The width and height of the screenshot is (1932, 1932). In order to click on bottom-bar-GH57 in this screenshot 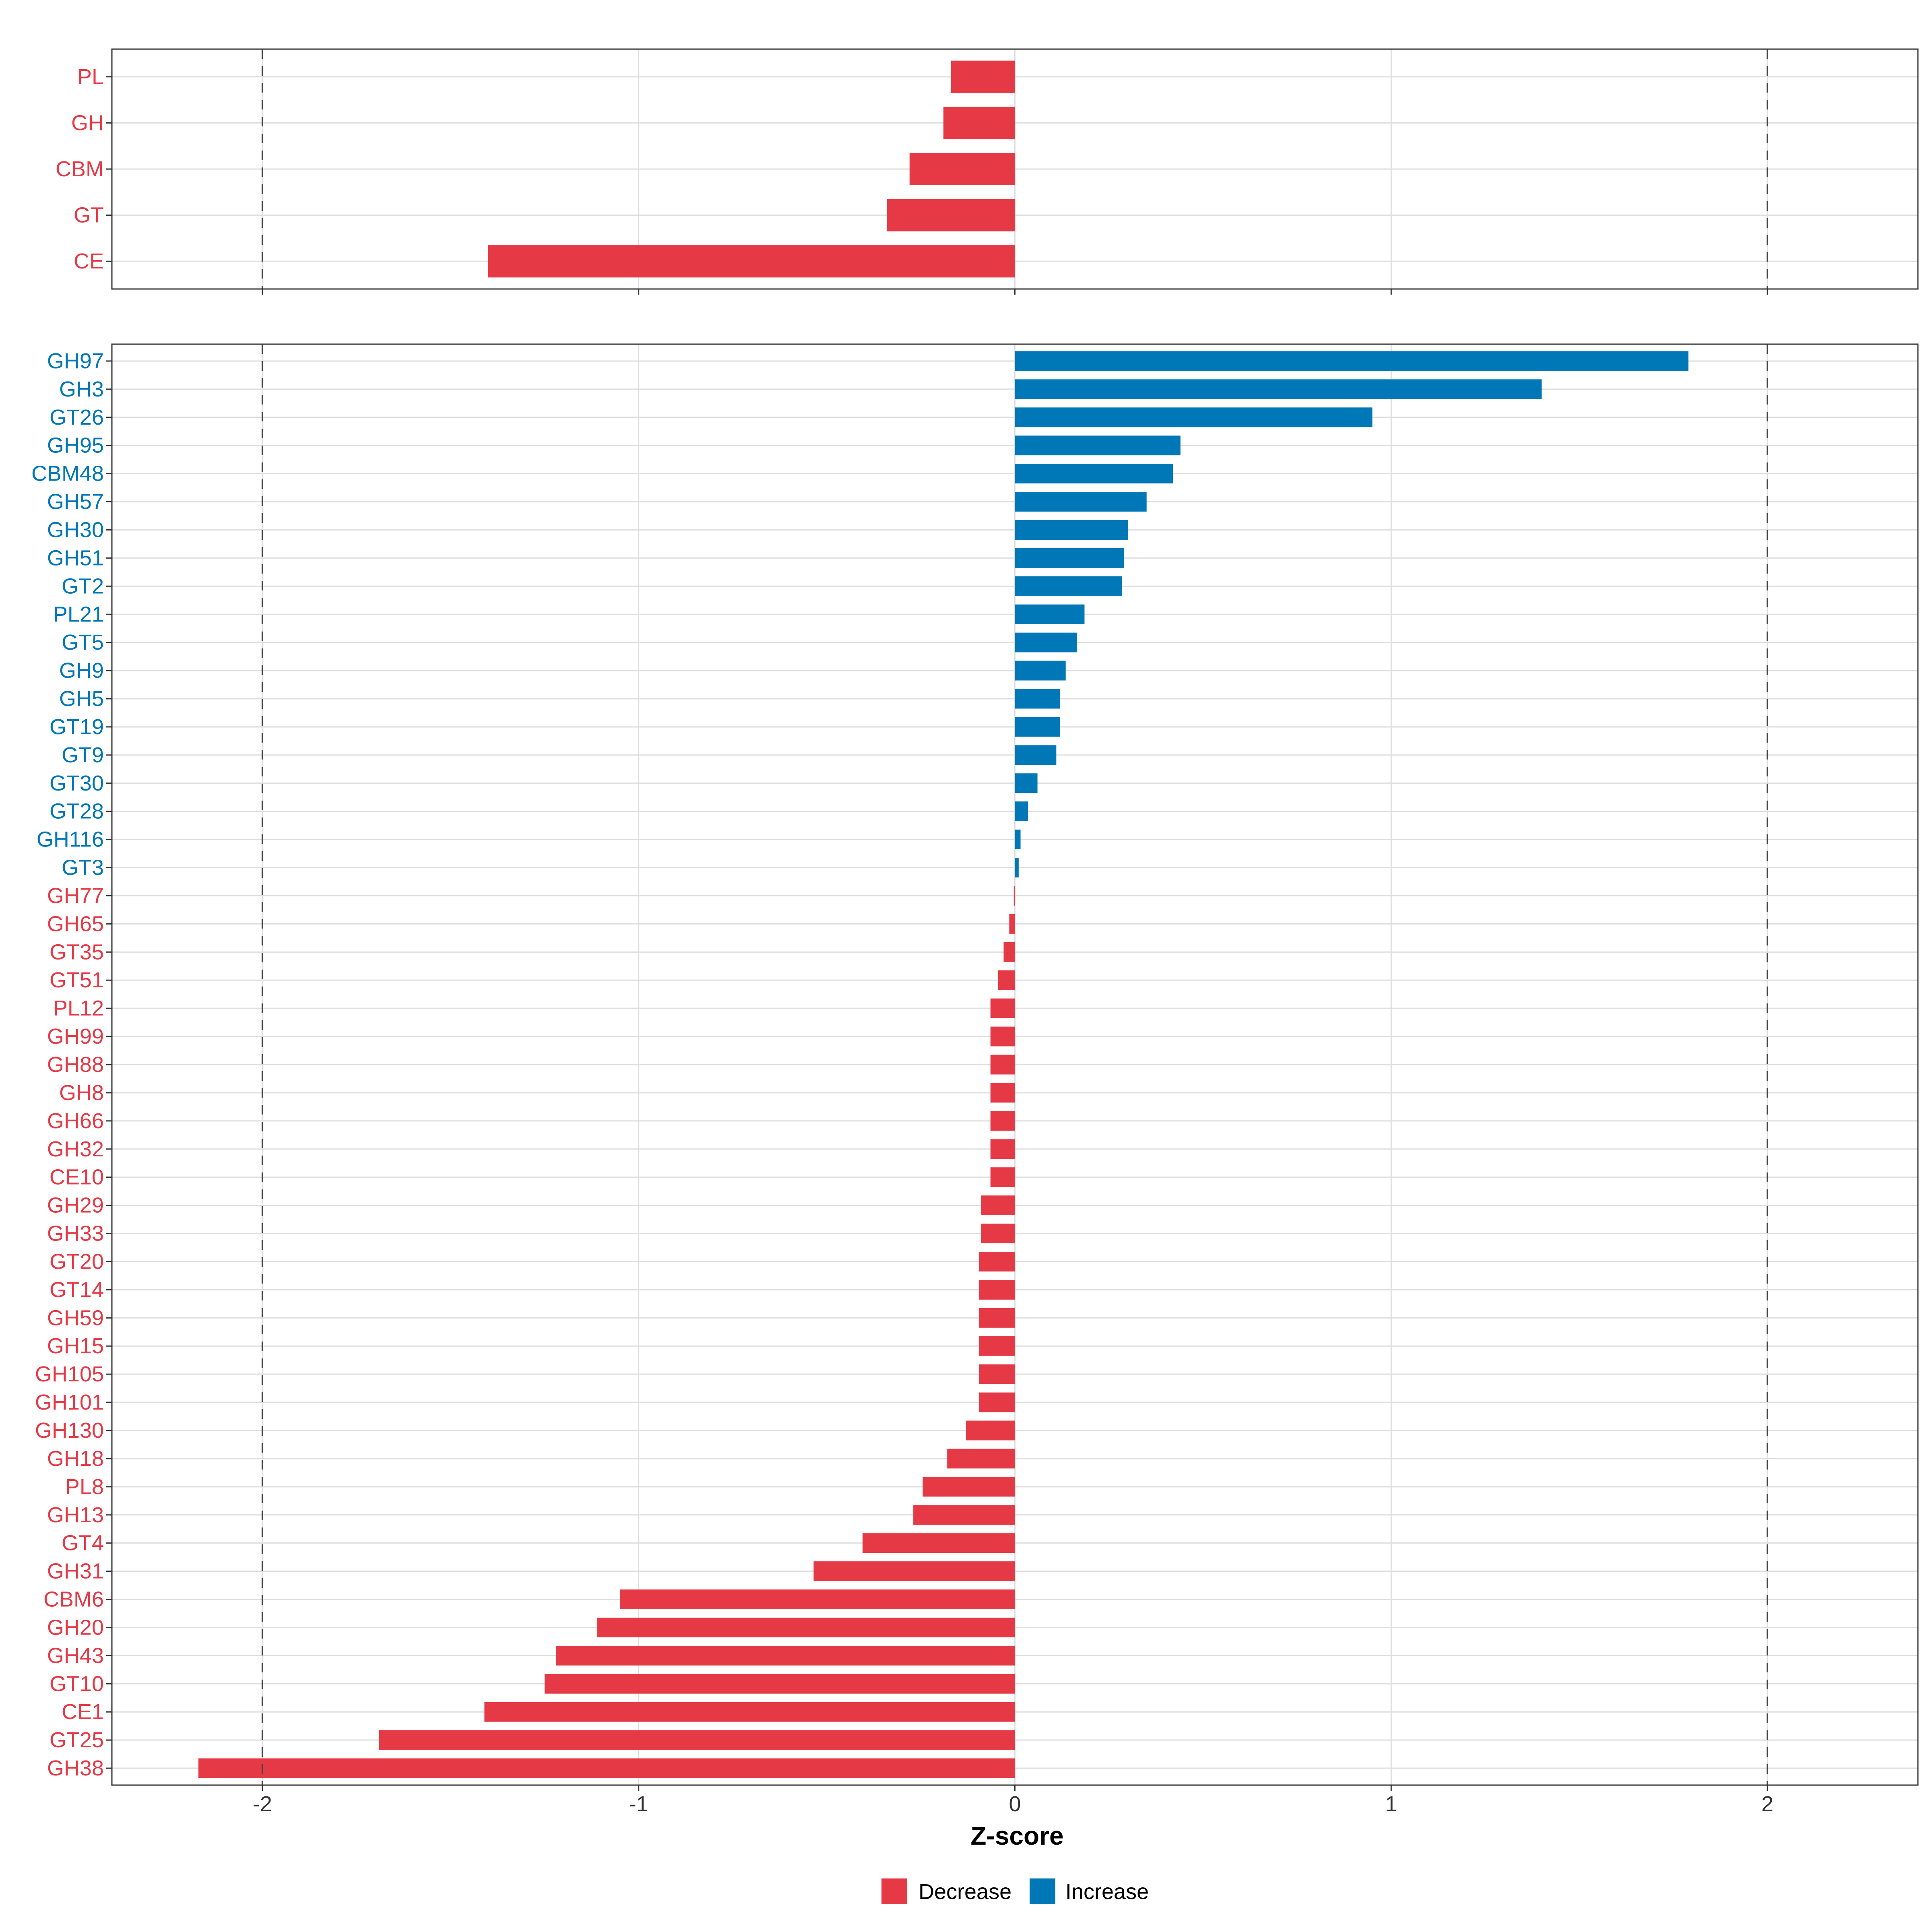, I will do `click(1081, 502)`.